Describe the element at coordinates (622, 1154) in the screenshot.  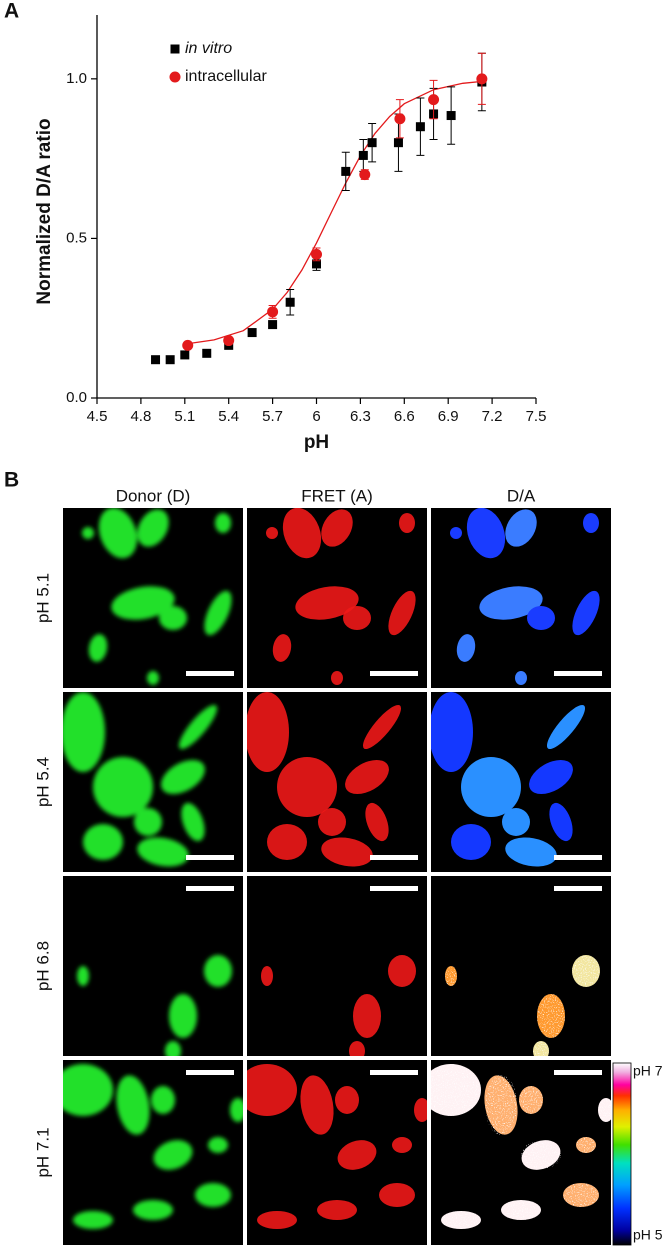
I see `colorbar` at that location.